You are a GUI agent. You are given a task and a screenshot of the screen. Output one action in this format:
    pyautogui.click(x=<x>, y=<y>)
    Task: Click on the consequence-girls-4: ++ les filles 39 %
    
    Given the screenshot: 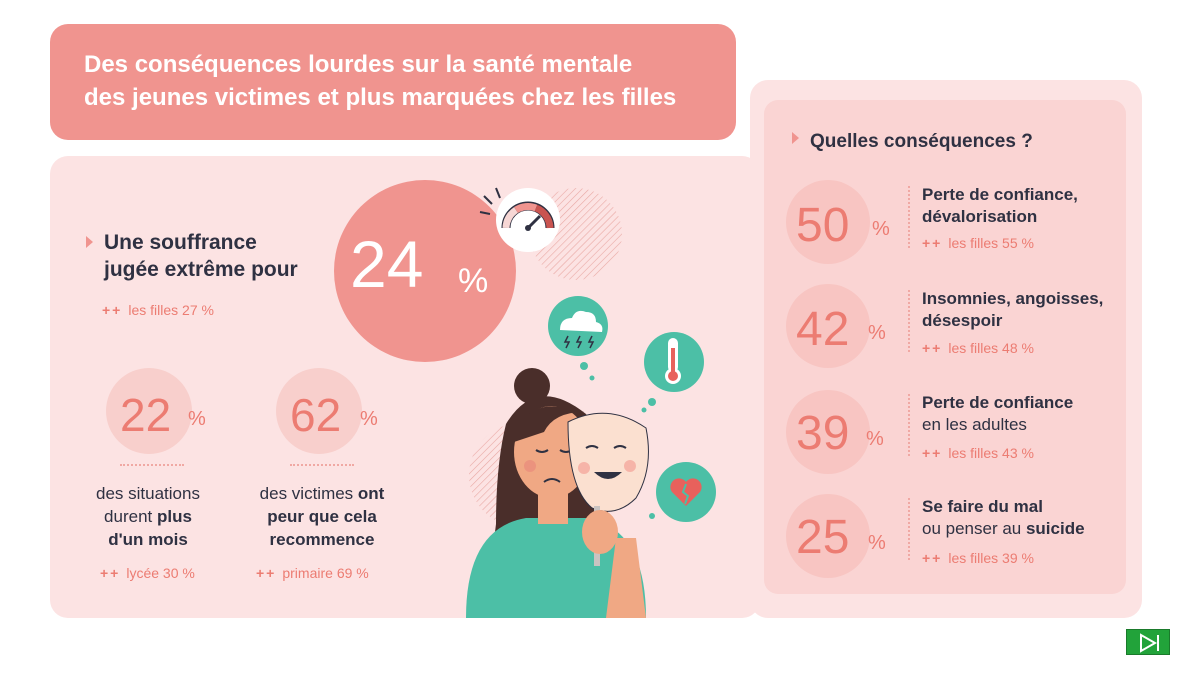 What is the action you would take?
    pyautogui.click(x=978, y=558)
    